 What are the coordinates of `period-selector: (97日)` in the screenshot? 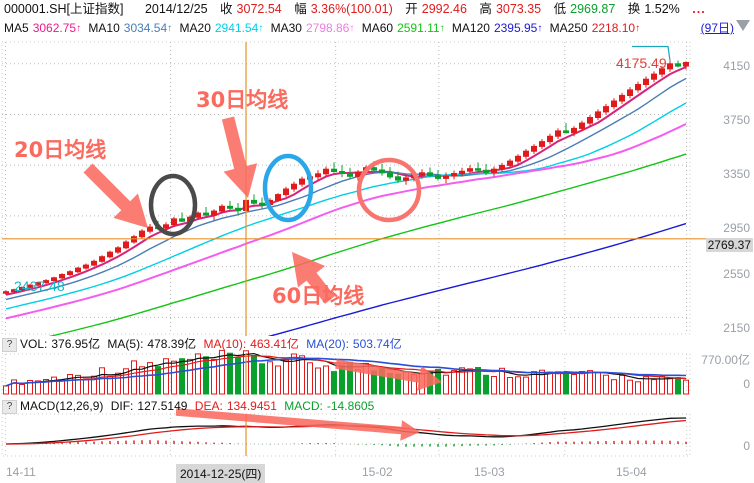 It's located at (717, 28).